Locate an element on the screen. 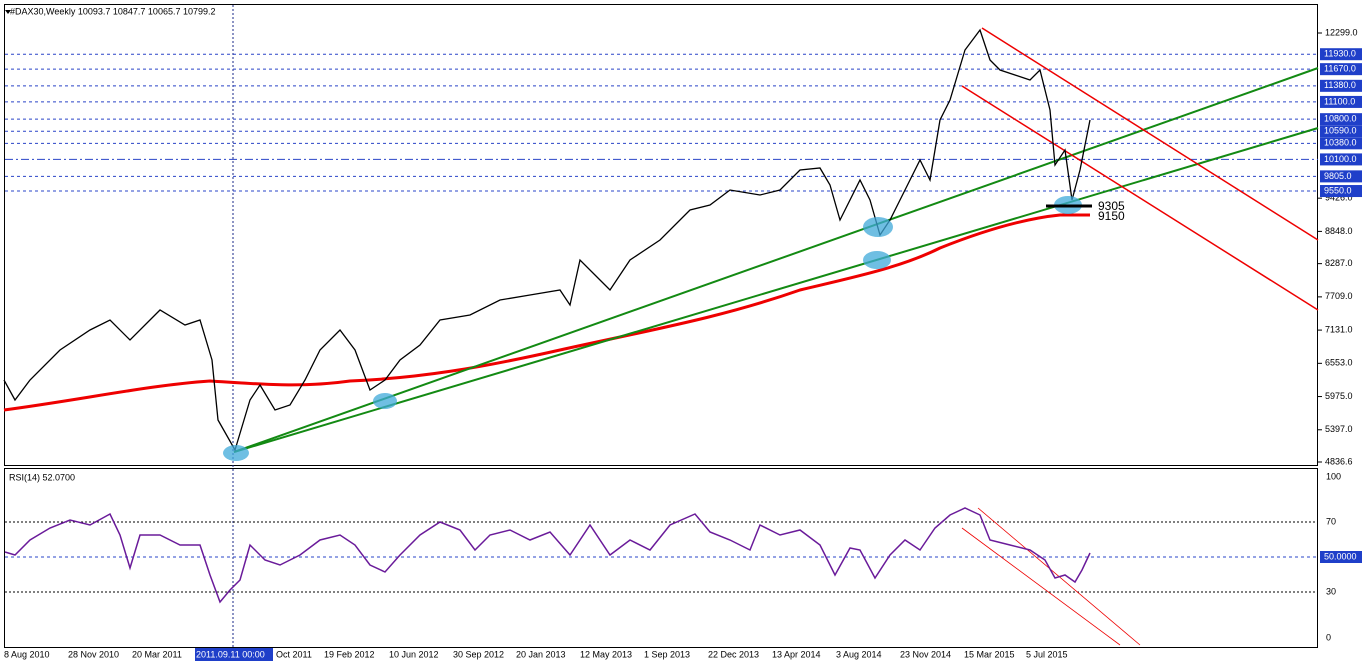 The image size is (1366, 665). price-level-label: 11380.0 is located at coordinates (1340, 85).